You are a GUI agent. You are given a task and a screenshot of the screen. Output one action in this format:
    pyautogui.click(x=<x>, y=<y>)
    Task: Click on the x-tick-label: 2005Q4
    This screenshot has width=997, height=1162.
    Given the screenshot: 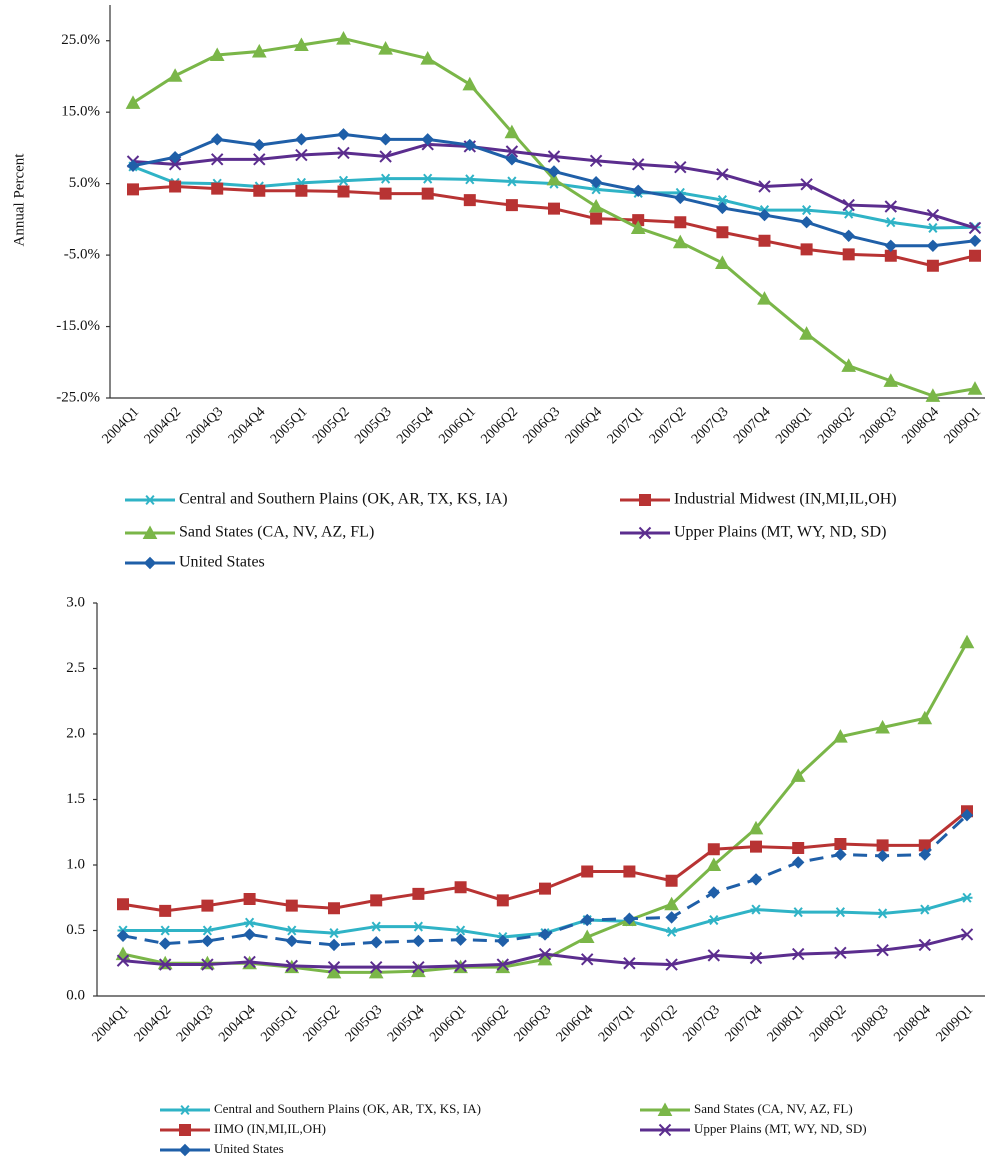 What is the action you would take?
    pyautogui.click(x=415, y=425)
    